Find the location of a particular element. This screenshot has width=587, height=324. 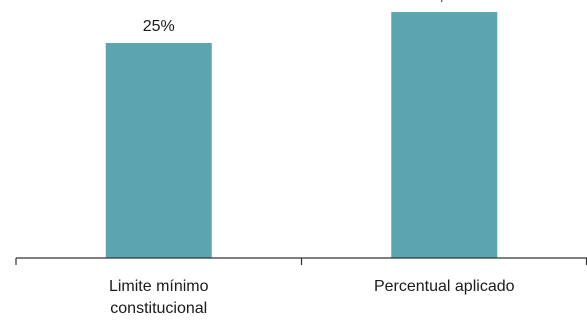

x-axis is located at coordinates (301, 261).